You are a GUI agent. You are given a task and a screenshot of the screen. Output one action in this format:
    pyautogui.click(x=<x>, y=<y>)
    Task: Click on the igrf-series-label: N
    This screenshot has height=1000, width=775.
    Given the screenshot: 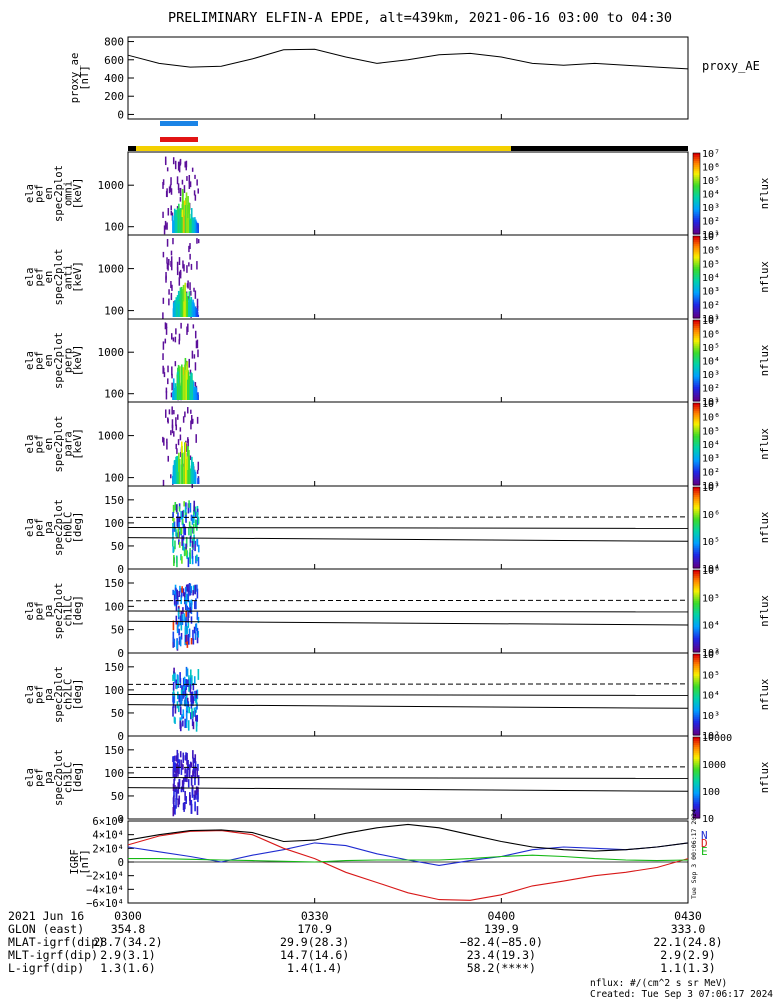 What is the action you would take?
    pyautogui.click(x=704, y=835)
    